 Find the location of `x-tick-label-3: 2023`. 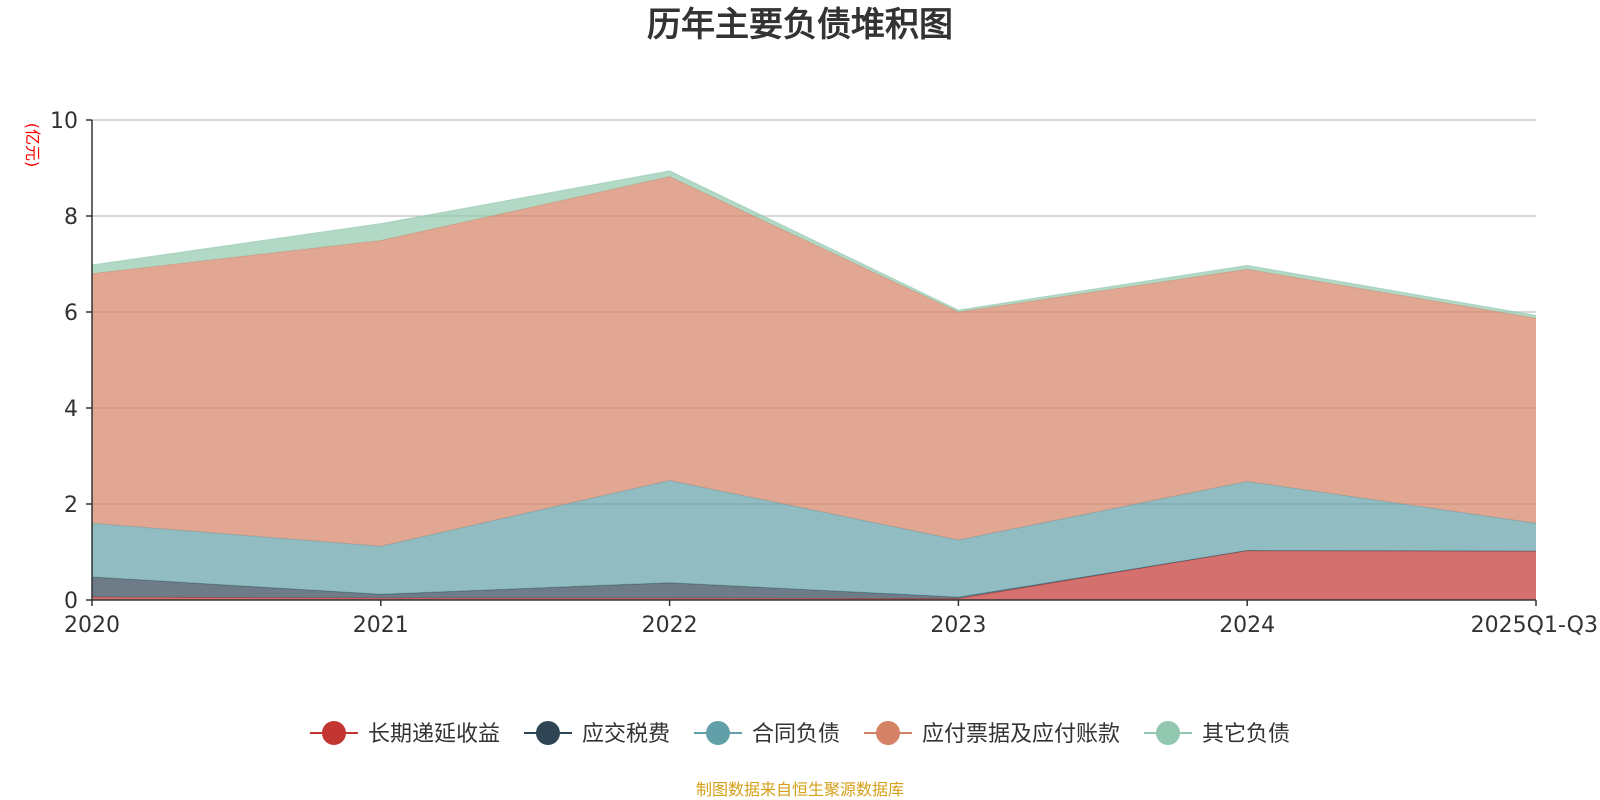

x-tick-label-3: 2023 is located at coordinates (958, 625).